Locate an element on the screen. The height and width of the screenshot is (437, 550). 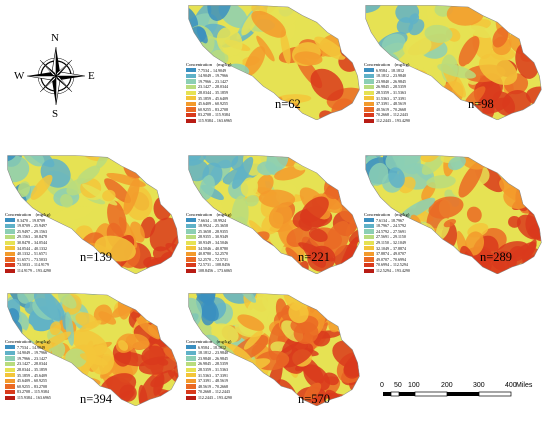
legend-range-label: 29.1563 – 30.8478 is located at coordinates (32, 237).